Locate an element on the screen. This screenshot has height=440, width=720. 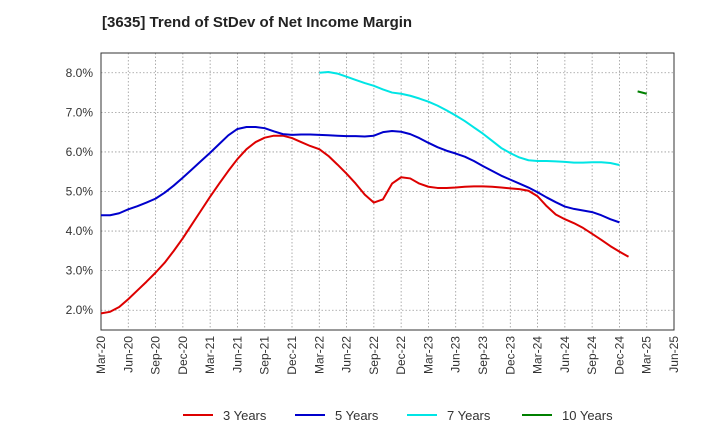
x-tick-label: Sep-21 is located at coordinates (265, 355).